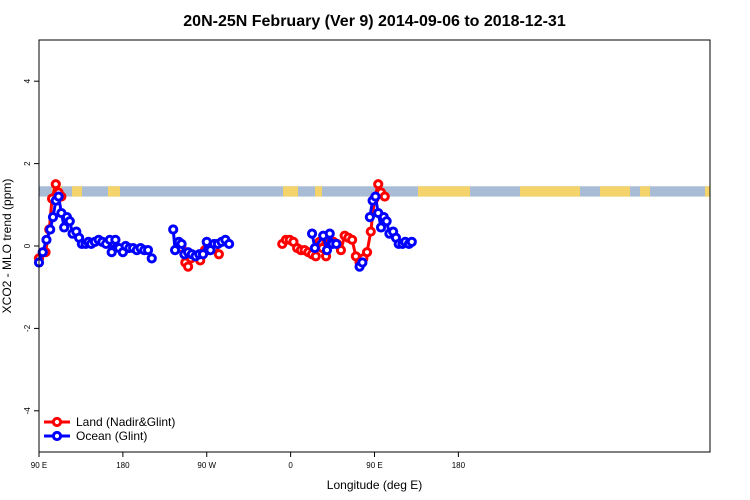 This screenshot has width=750, height=500. Describe the element at coordinates (27, 411) in the screenshot. I see `y-tick-label: -4` at that location.